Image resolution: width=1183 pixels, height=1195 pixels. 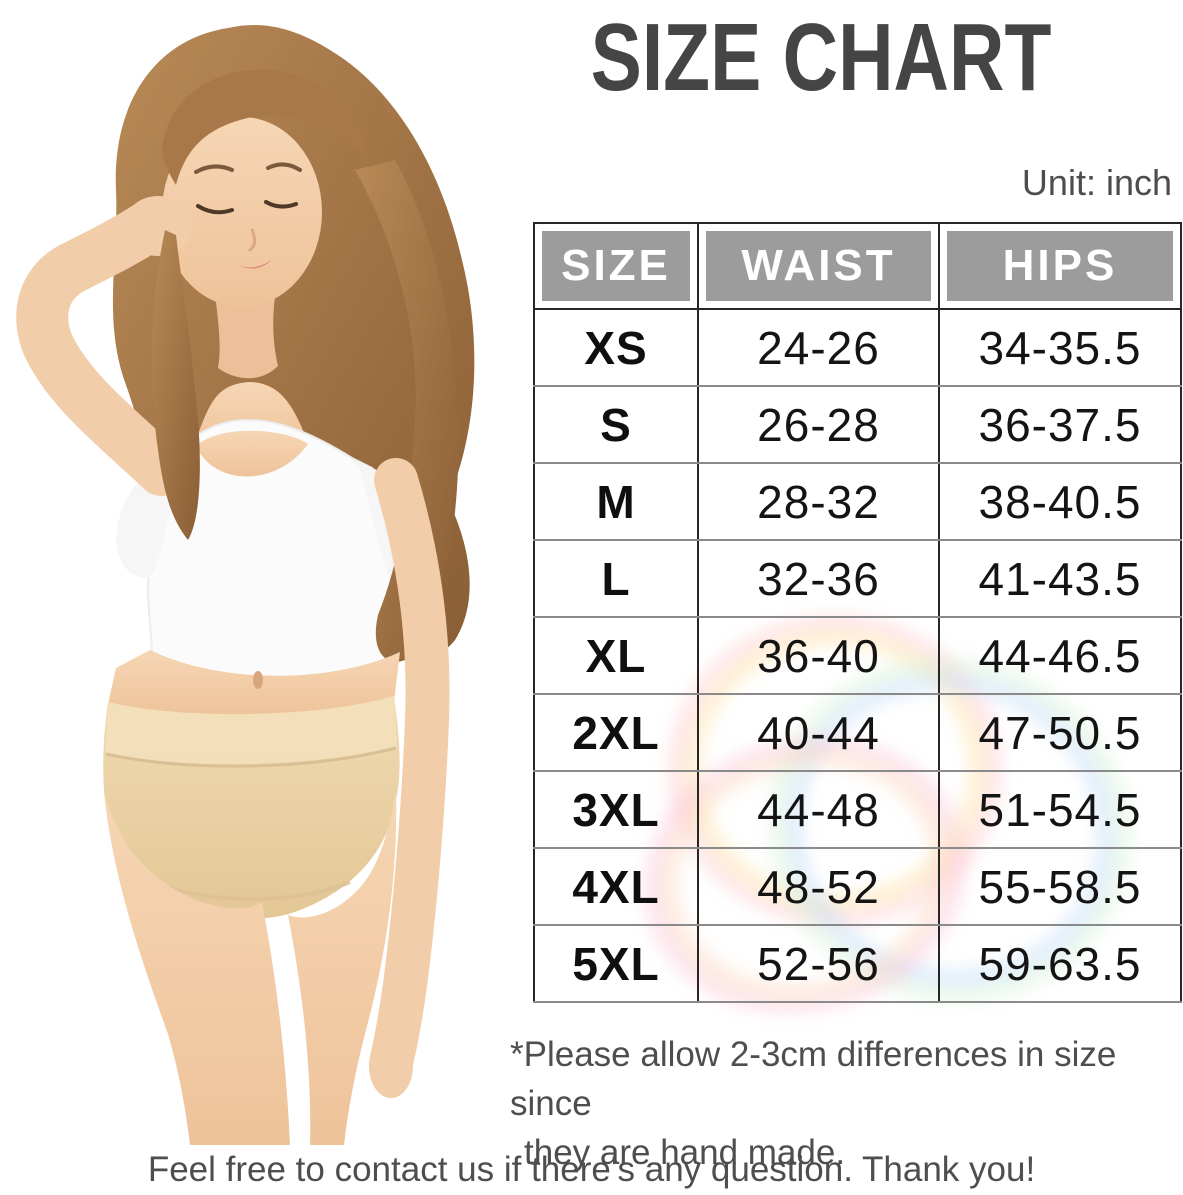 I want to click on model-hanging-arm, so click(x=409, y=778).